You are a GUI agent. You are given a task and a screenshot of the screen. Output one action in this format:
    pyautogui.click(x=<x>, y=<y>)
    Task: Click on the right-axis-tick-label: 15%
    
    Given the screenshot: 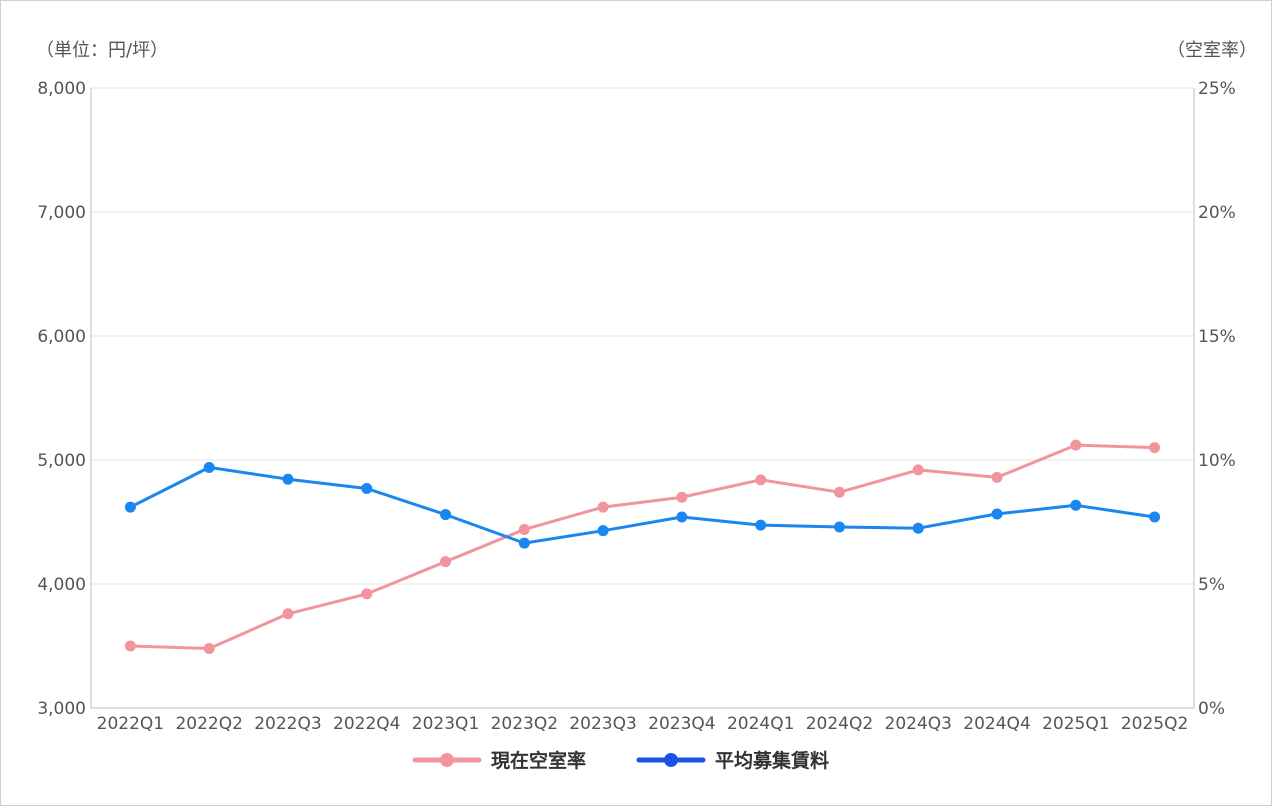 What is the action you would take?
    pyautogui.click(x=1217, y=337)
    